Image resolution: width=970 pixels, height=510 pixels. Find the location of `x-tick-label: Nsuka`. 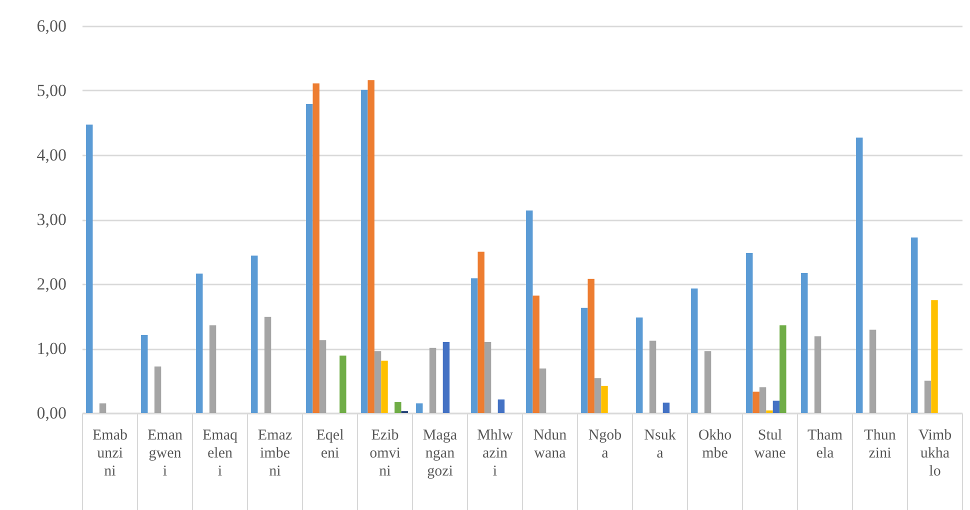

x-tick-label: Nsuka is located at coordinates (660, 445).